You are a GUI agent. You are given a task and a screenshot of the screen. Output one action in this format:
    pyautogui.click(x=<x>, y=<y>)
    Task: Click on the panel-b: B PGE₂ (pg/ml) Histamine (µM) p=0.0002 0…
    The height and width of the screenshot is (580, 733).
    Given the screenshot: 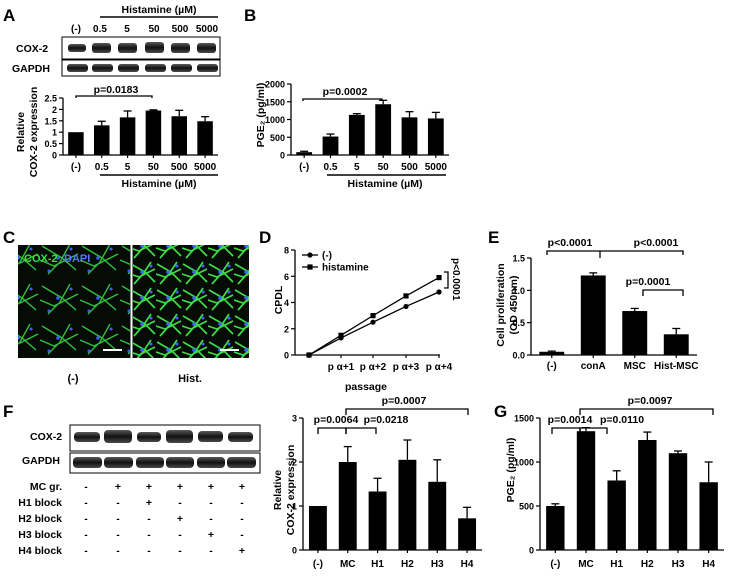 What is the action you would take?
    pyautogui.click(x=346, y=98)
    